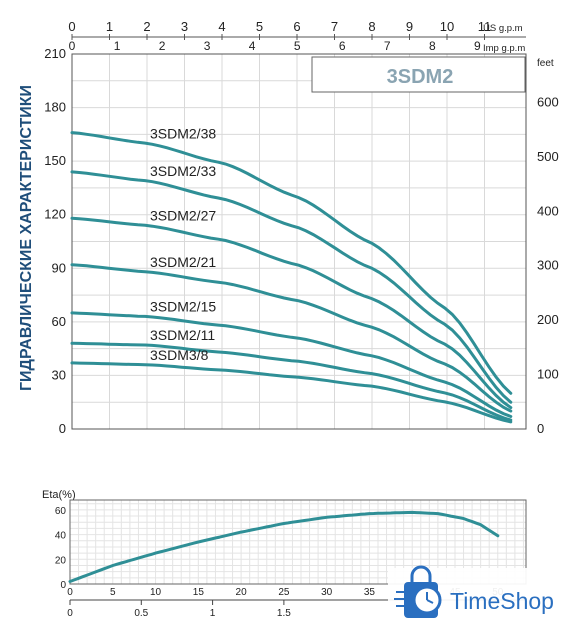 This screenshot has width=579, height=640. I want to click on y-axis-title: ГИДРАВЛИЧЕСКИЕ ХАРАКТЕРИСТИКИ, so click(26, 238).